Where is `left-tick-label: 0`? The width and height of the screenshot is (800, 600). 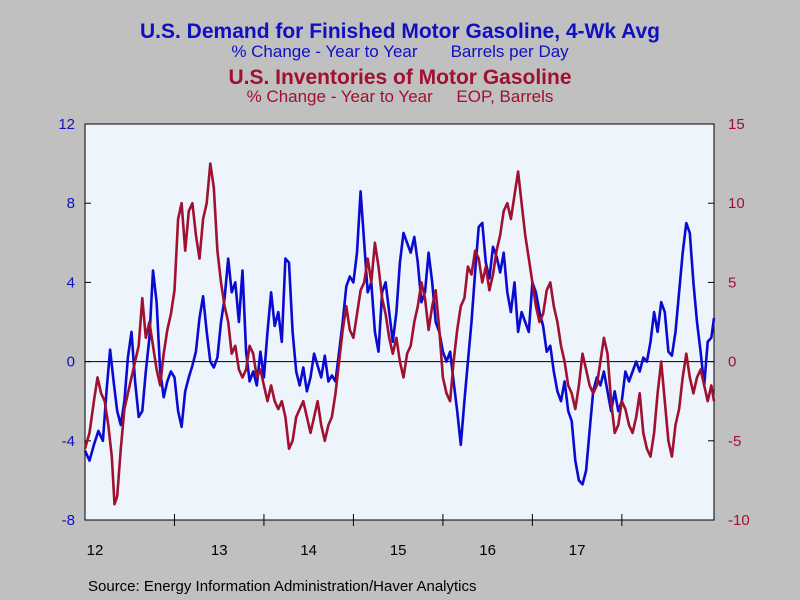 left-tick-label: 0 is located at coordinates (71, 362).